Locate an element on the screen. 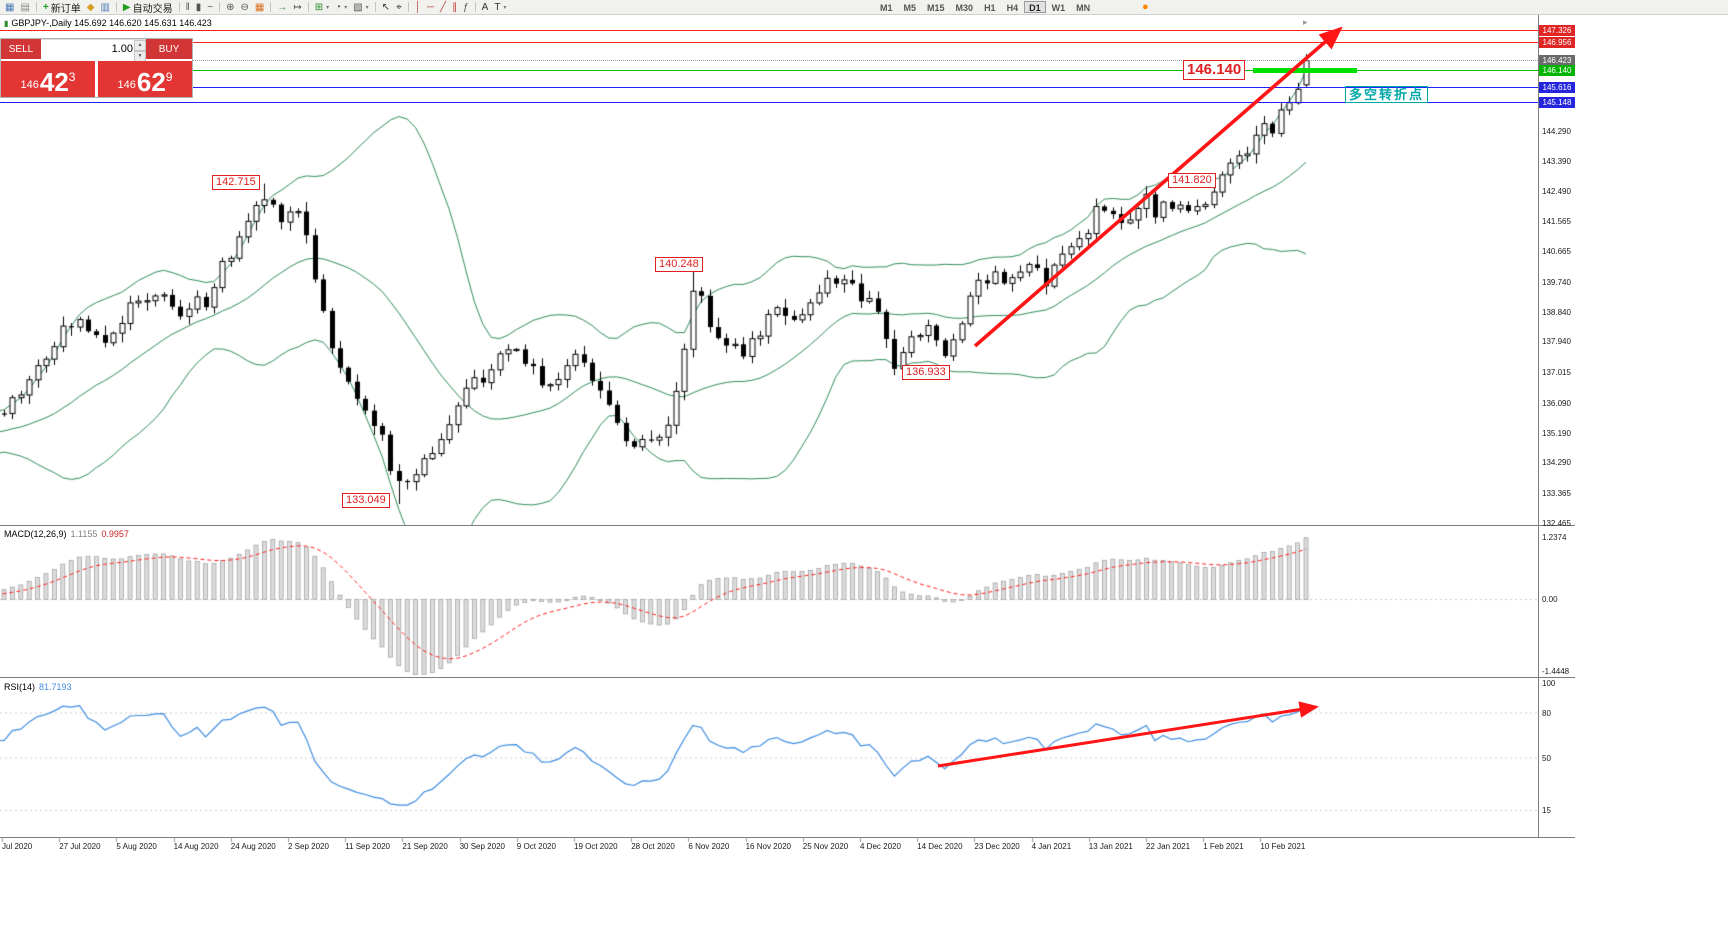  zoom-out-button: ⊖ is located at coordinates (245, 7).